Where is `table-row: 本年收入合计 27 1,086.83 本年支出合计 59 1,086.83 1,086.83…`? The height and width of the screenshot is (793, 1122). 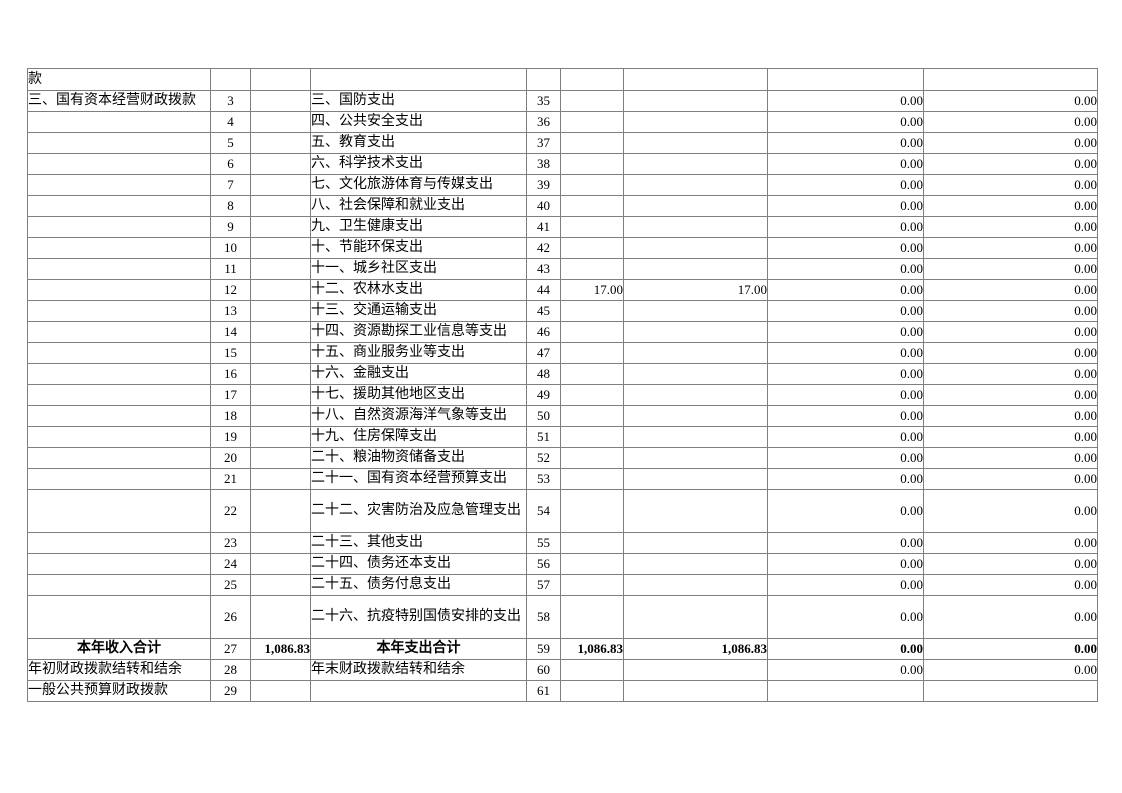
table-row: 本年收入合计 27 1,086.83 本年支出合计 59 1,086.83 1,086.83… is located at coordinates (562, 649).